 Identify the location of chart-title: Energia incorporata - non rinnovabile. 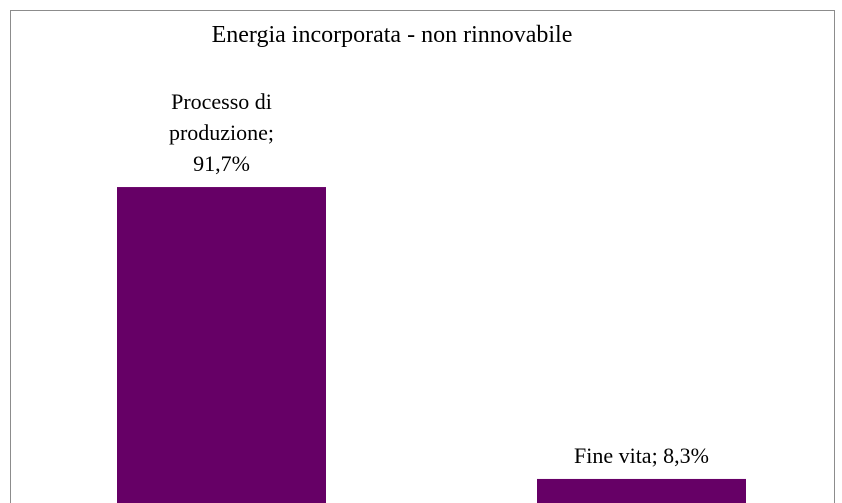
(392, 35).